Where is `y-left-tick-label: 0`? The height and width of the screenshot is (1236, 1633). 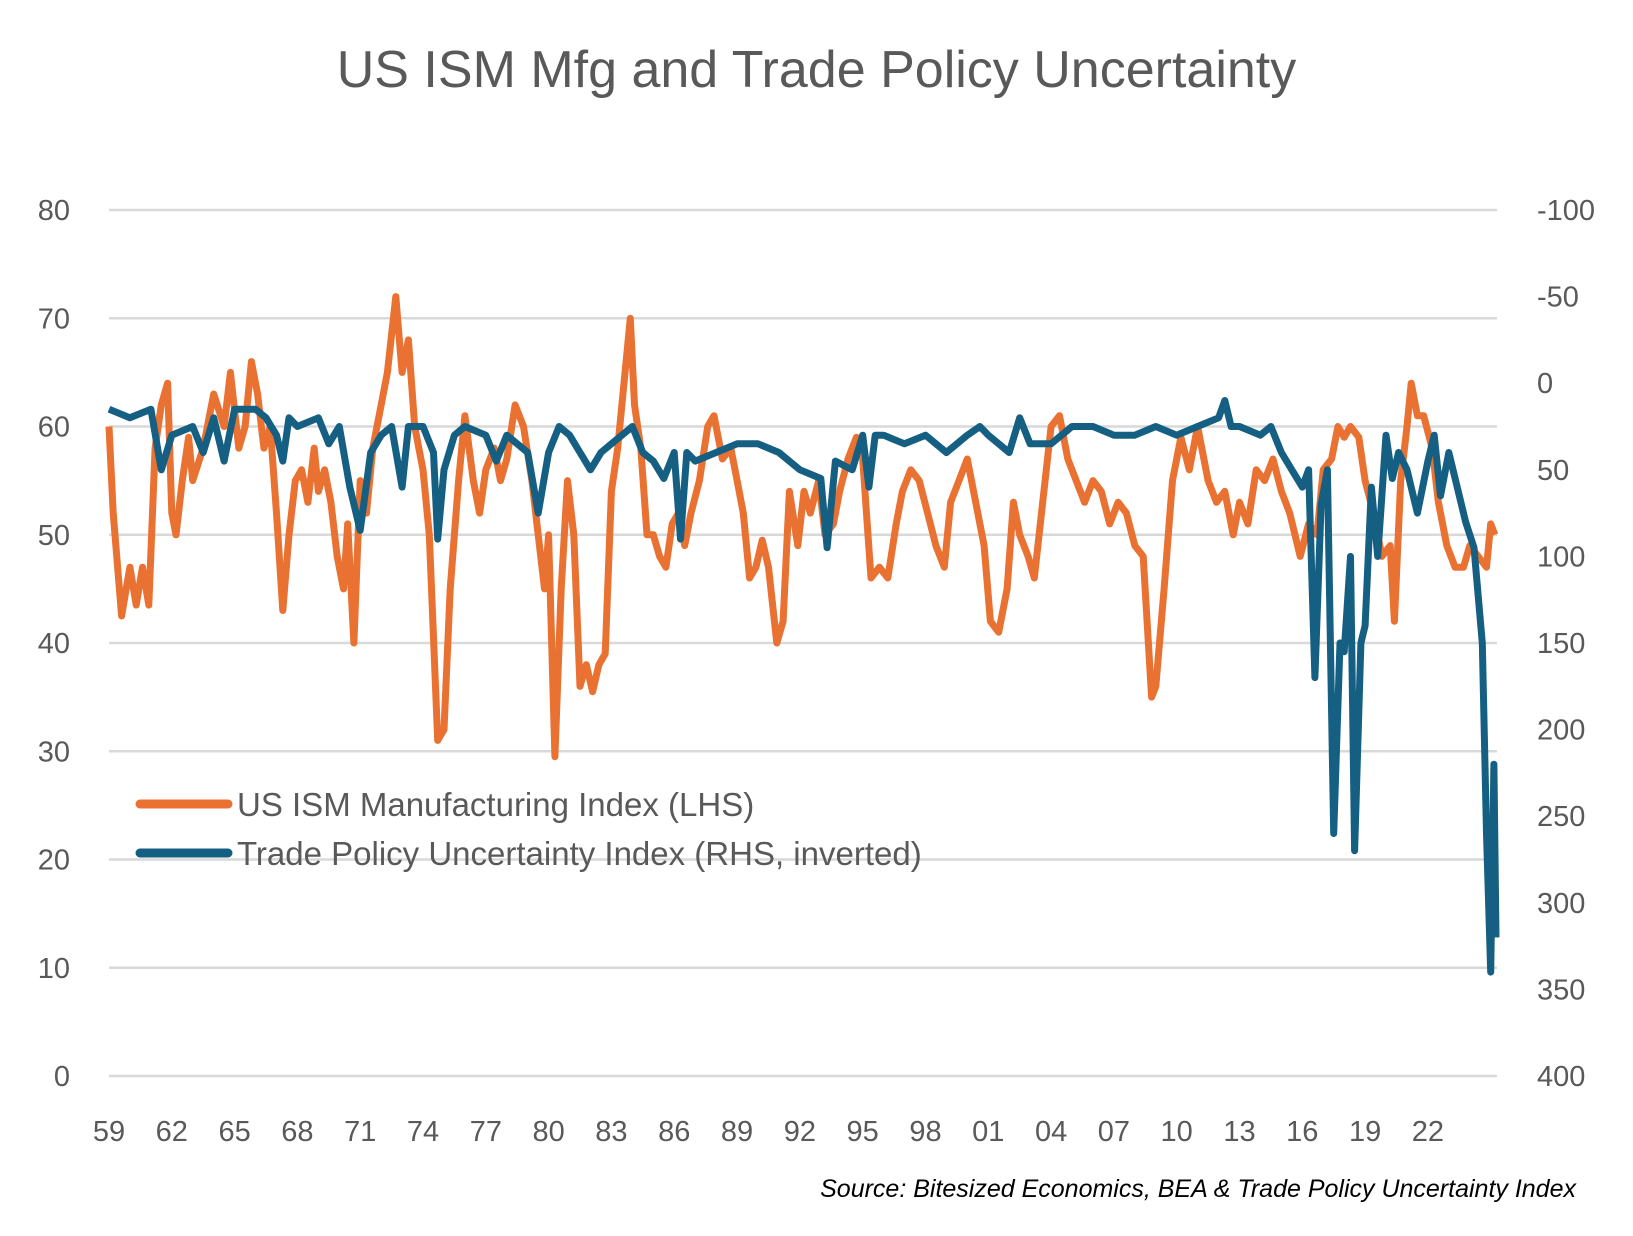
y-left-tick-label: 0 is located at coordinates (62, 1077).